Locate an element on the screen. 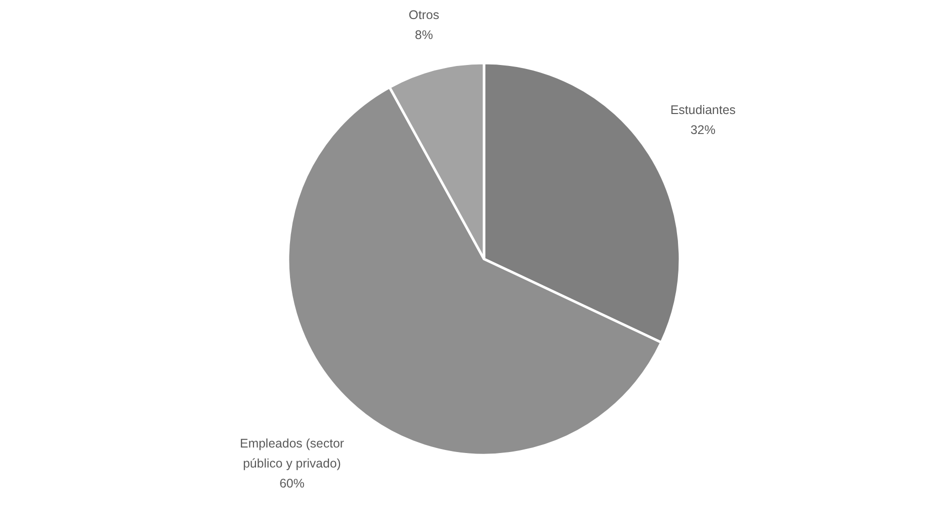 This screenshot has width=946, height=508. slice-label: Estudiantes is located at coordinates (703, 110).